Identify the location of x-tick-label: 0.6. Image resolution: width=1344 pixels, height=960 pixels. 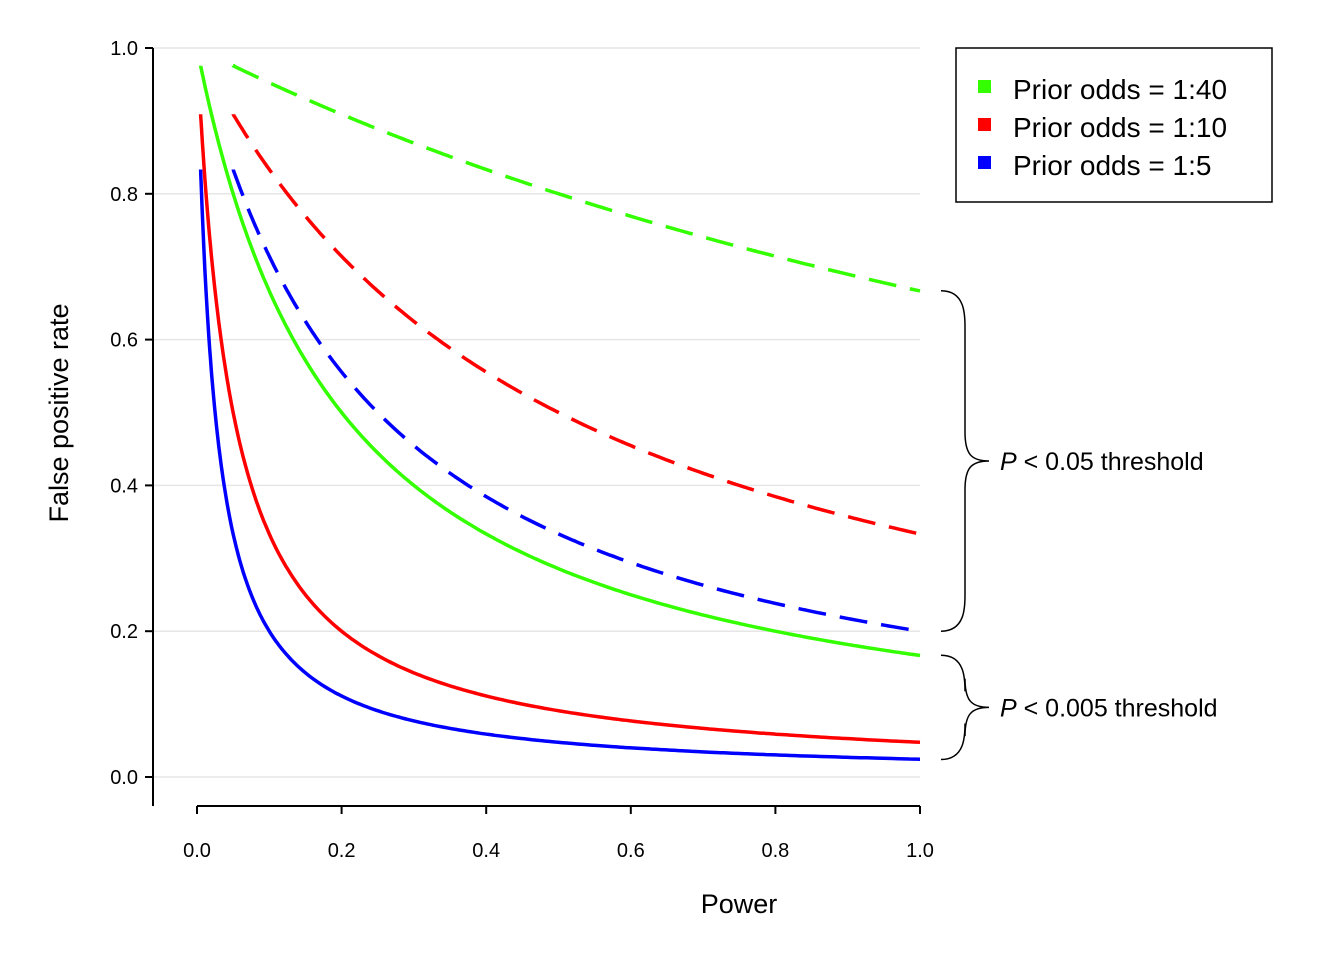
(631, 851).